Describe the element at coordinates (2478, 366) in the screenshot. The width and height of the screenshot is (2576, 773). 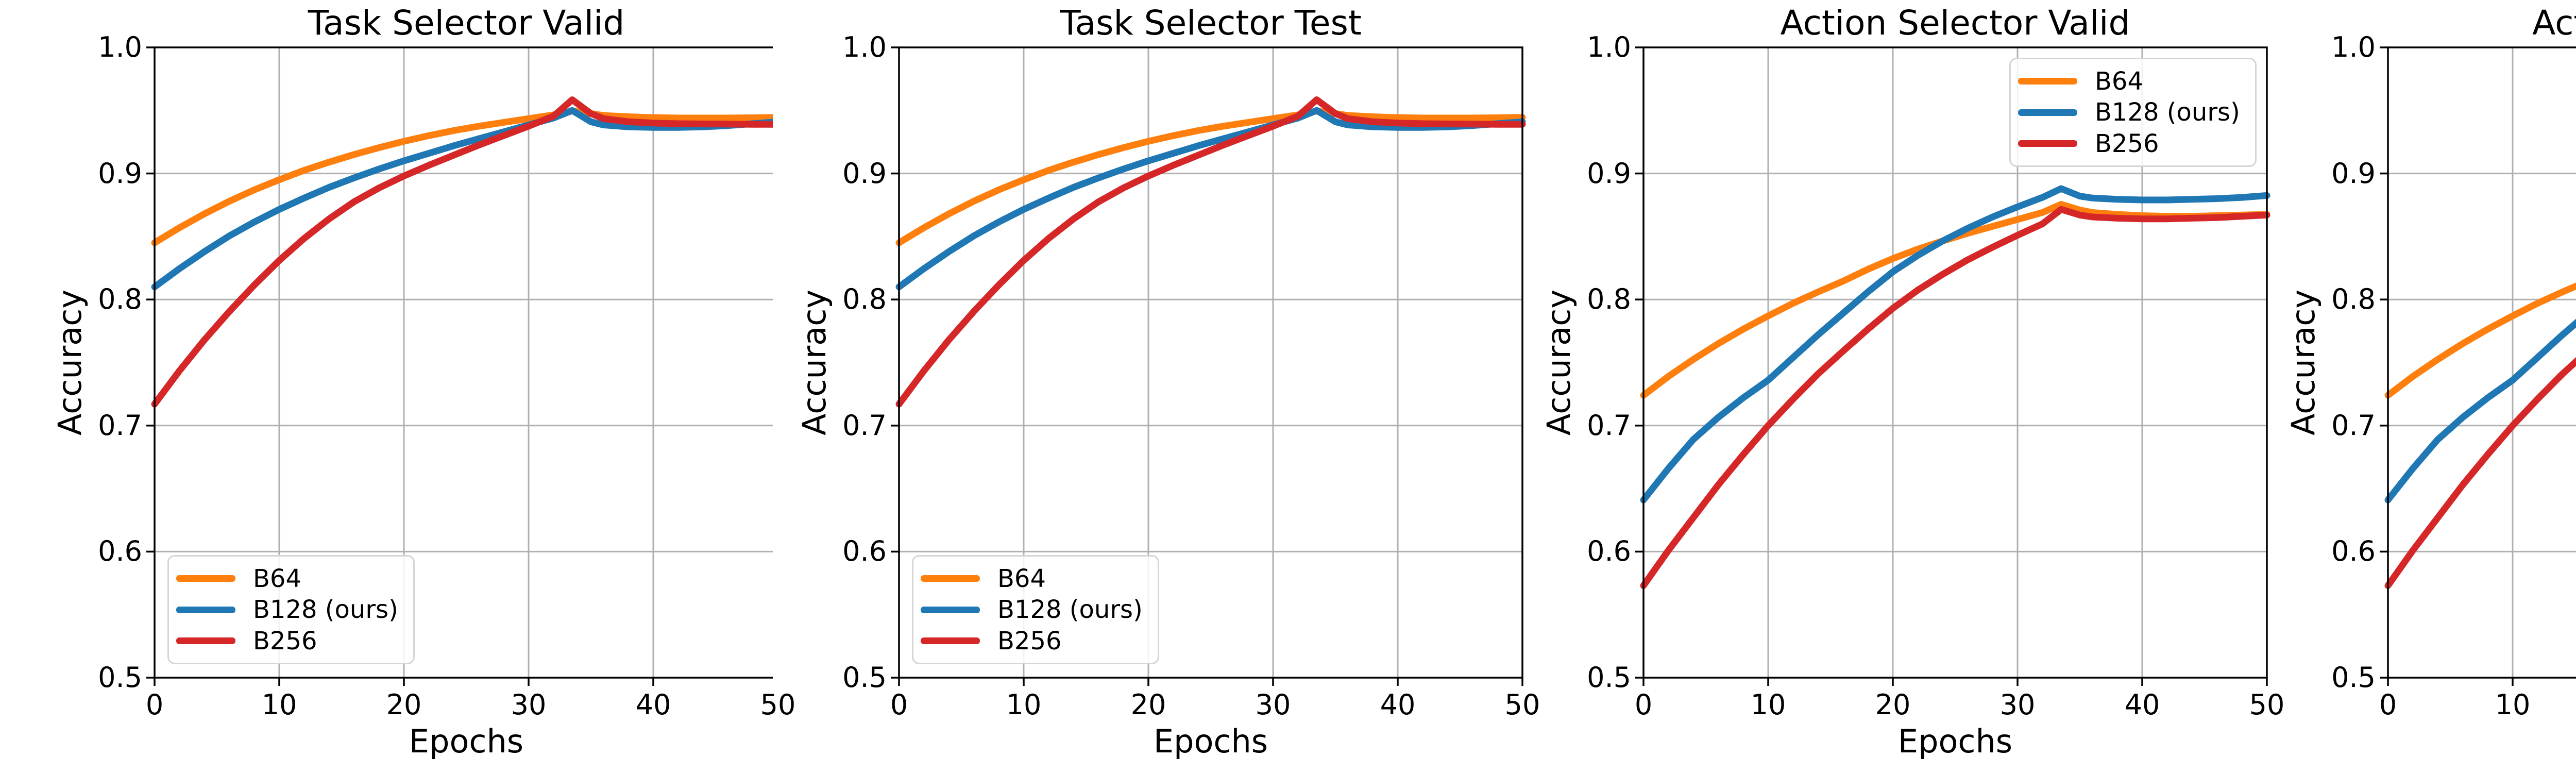
I see `plot-canvas-action-selector-test` at that location.